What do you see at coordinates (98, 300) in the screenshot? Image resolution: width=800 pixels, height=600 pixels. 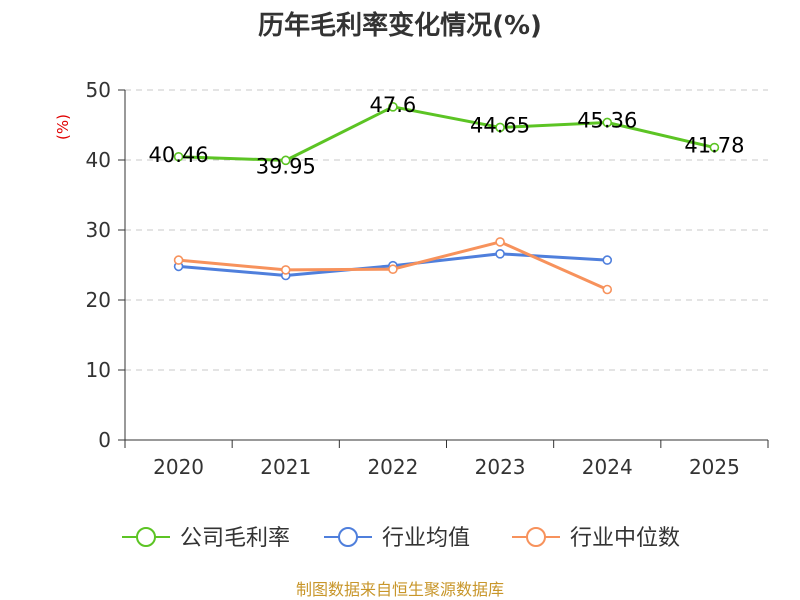 I see `y-tick-label: 20` at bounding box center [98, 300].